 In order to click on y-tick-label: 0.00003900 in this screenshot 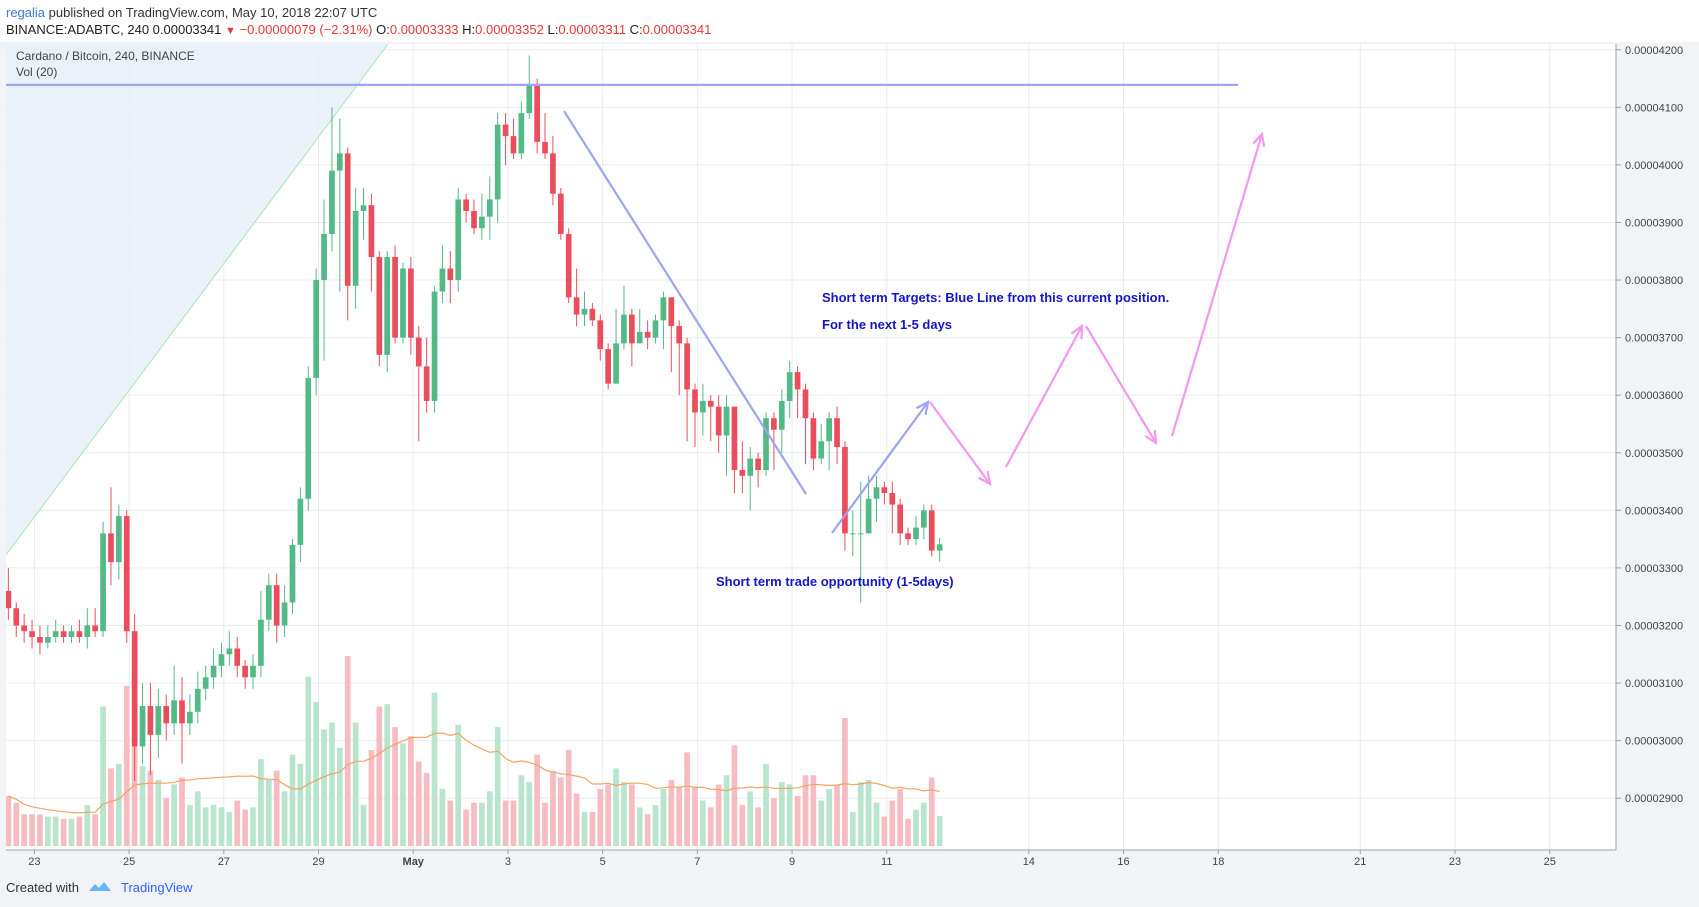, I will do `click(1654, 223)`.